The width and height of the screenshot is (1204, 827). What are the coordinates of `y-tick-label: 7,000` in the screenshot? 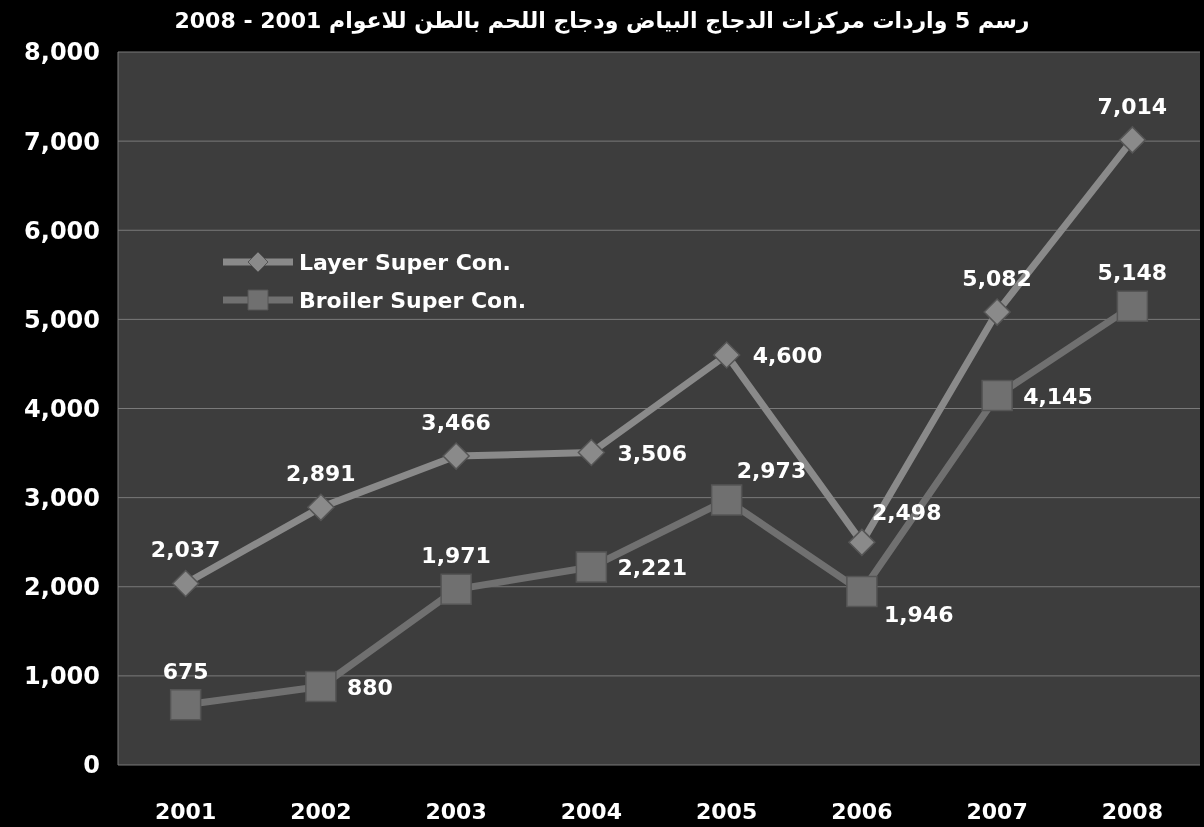 It's located at (62, 141).